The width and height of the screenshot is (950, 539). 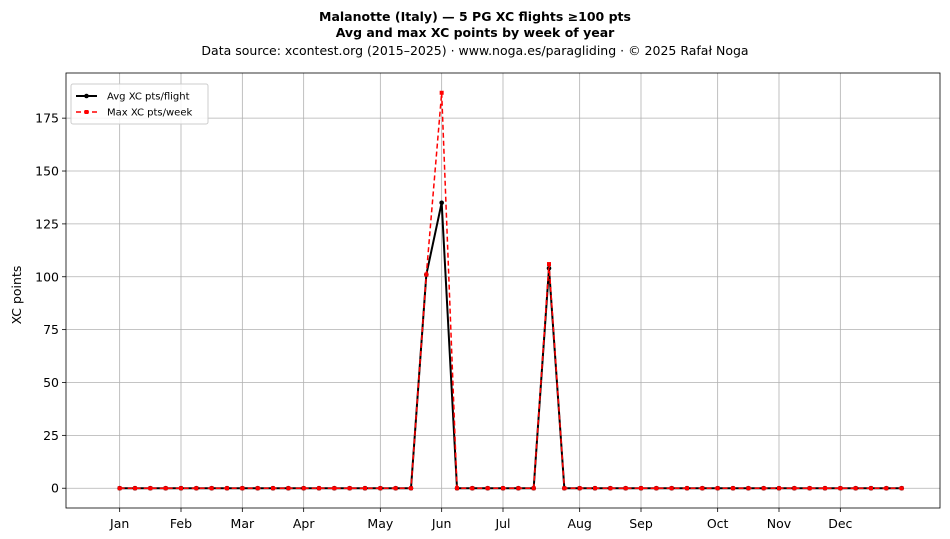 What do you see at coordinates (149, 113) in the screenshot?
I see `legend-max-label: Max XC pts/week` at bounding box center [149, 113].